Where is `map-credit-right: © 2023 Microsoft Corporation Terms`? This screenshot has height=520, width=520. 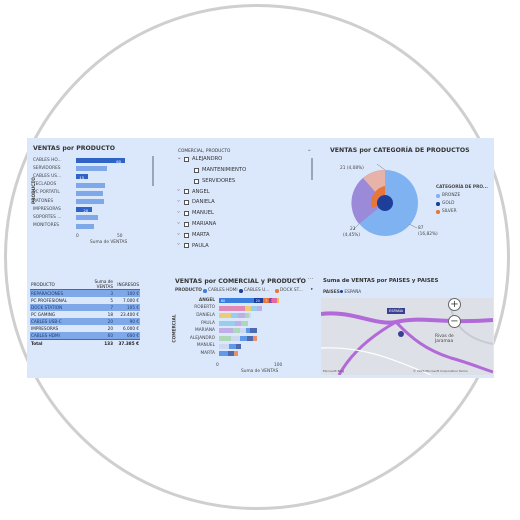 map-credit-right: © 2023 Microsoft Corporation Terms is located at coordinates (440, 371).